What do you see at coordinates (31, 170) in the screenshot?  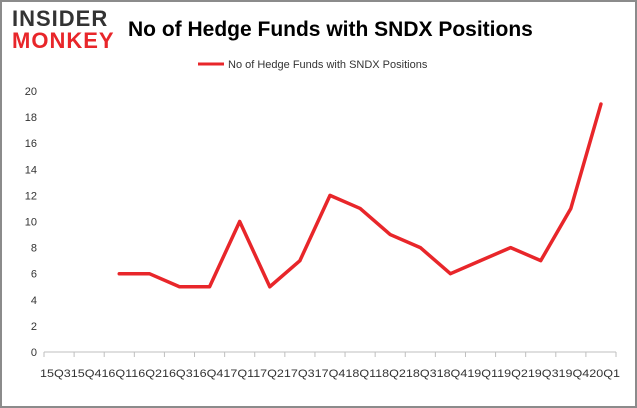 I see `y-tick-label: 14` at bounding box center [31, 170].